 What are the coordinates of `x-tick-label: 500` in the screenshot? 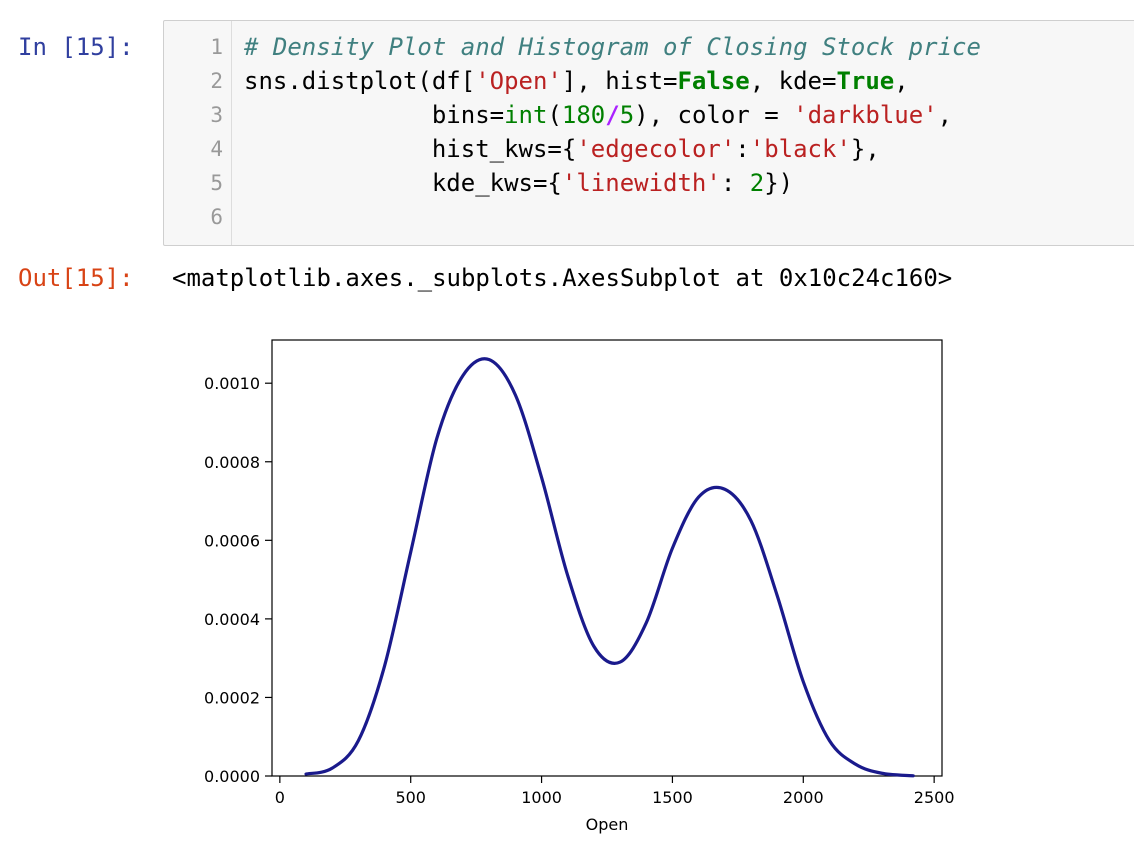 It's located at (410, 797).